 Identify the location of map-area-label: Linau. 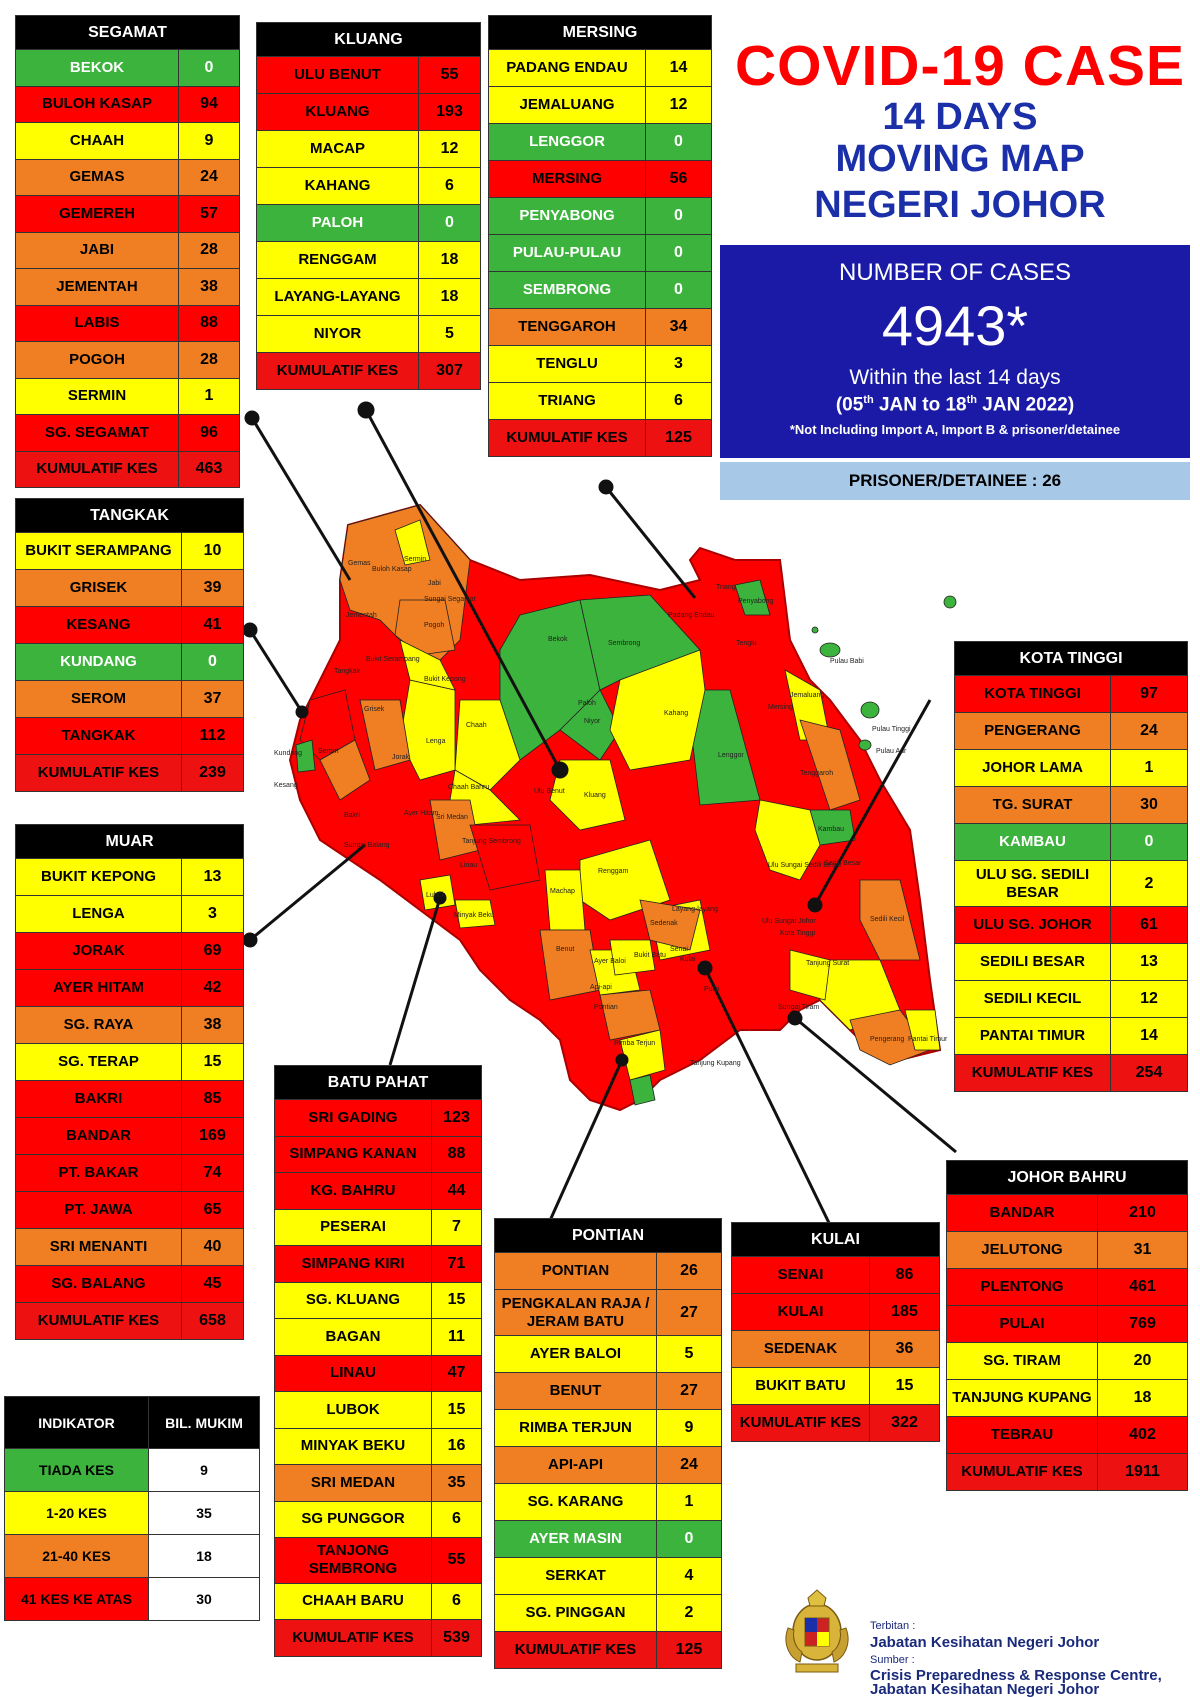
(469, 865).